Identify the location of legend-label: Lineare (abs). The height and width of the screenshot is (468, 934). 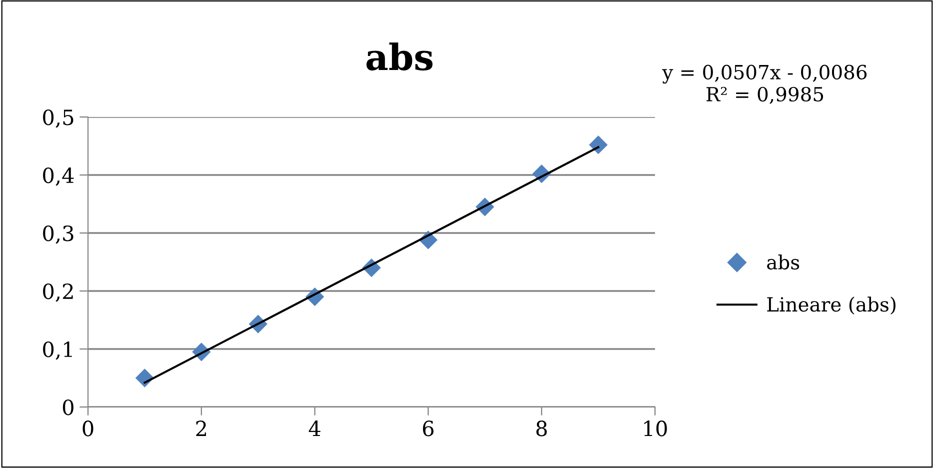
(831, 305).